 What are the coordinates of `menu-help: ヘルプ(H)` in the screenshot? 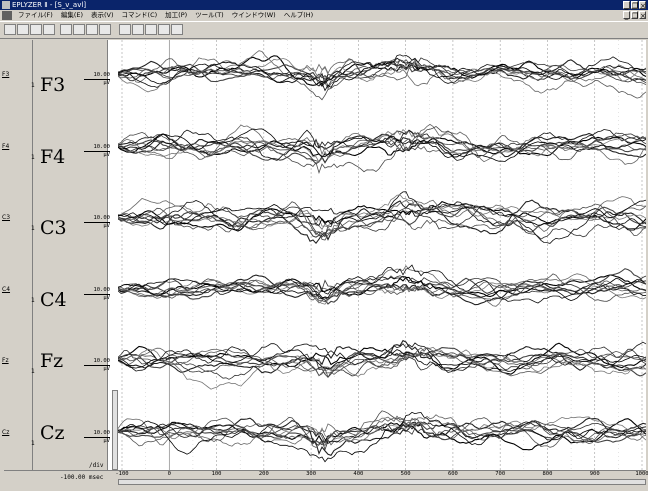 It's located at (298, 15).